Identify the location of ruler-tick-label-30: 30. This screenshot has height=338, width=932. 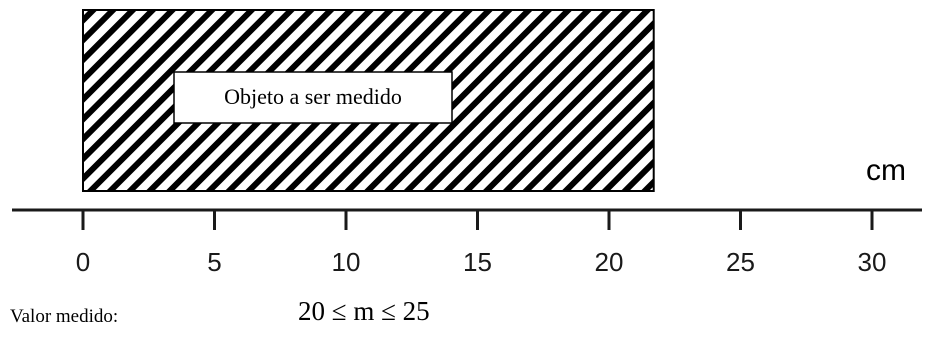
(872, 262).